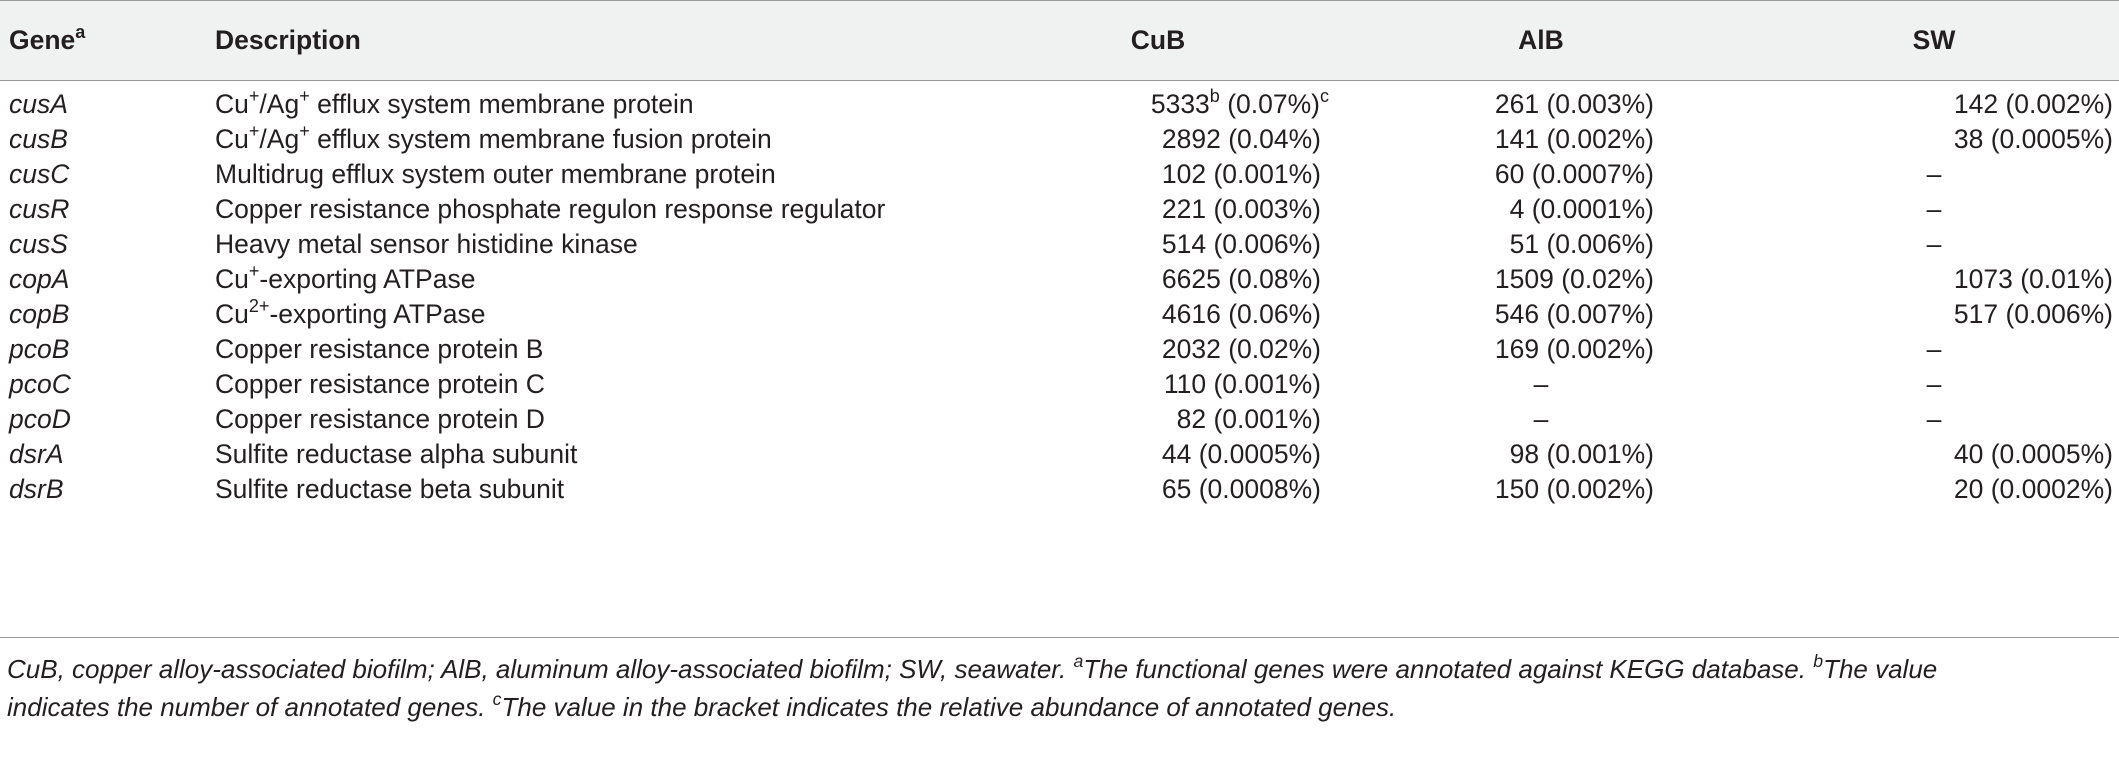 Image resolution: width=2119 pixels, height=760 pixels. Describe the element at coordinates (1574, 489) in the screenshot. I see `alb-value-cell: 150 (0.002%)` at that location.